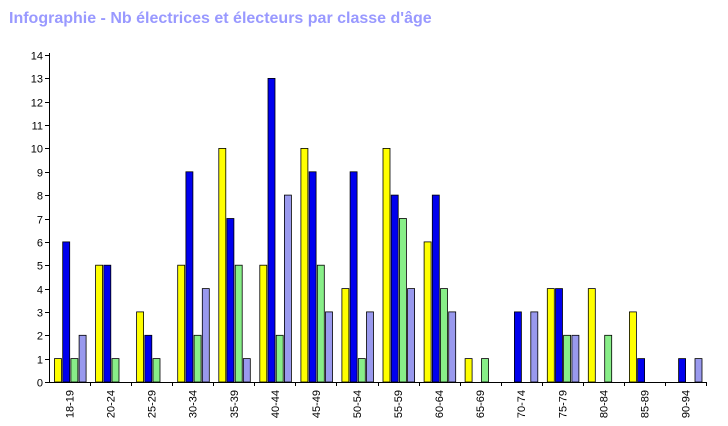  I want to click on y-tick-label: 4, so click(40, 291).